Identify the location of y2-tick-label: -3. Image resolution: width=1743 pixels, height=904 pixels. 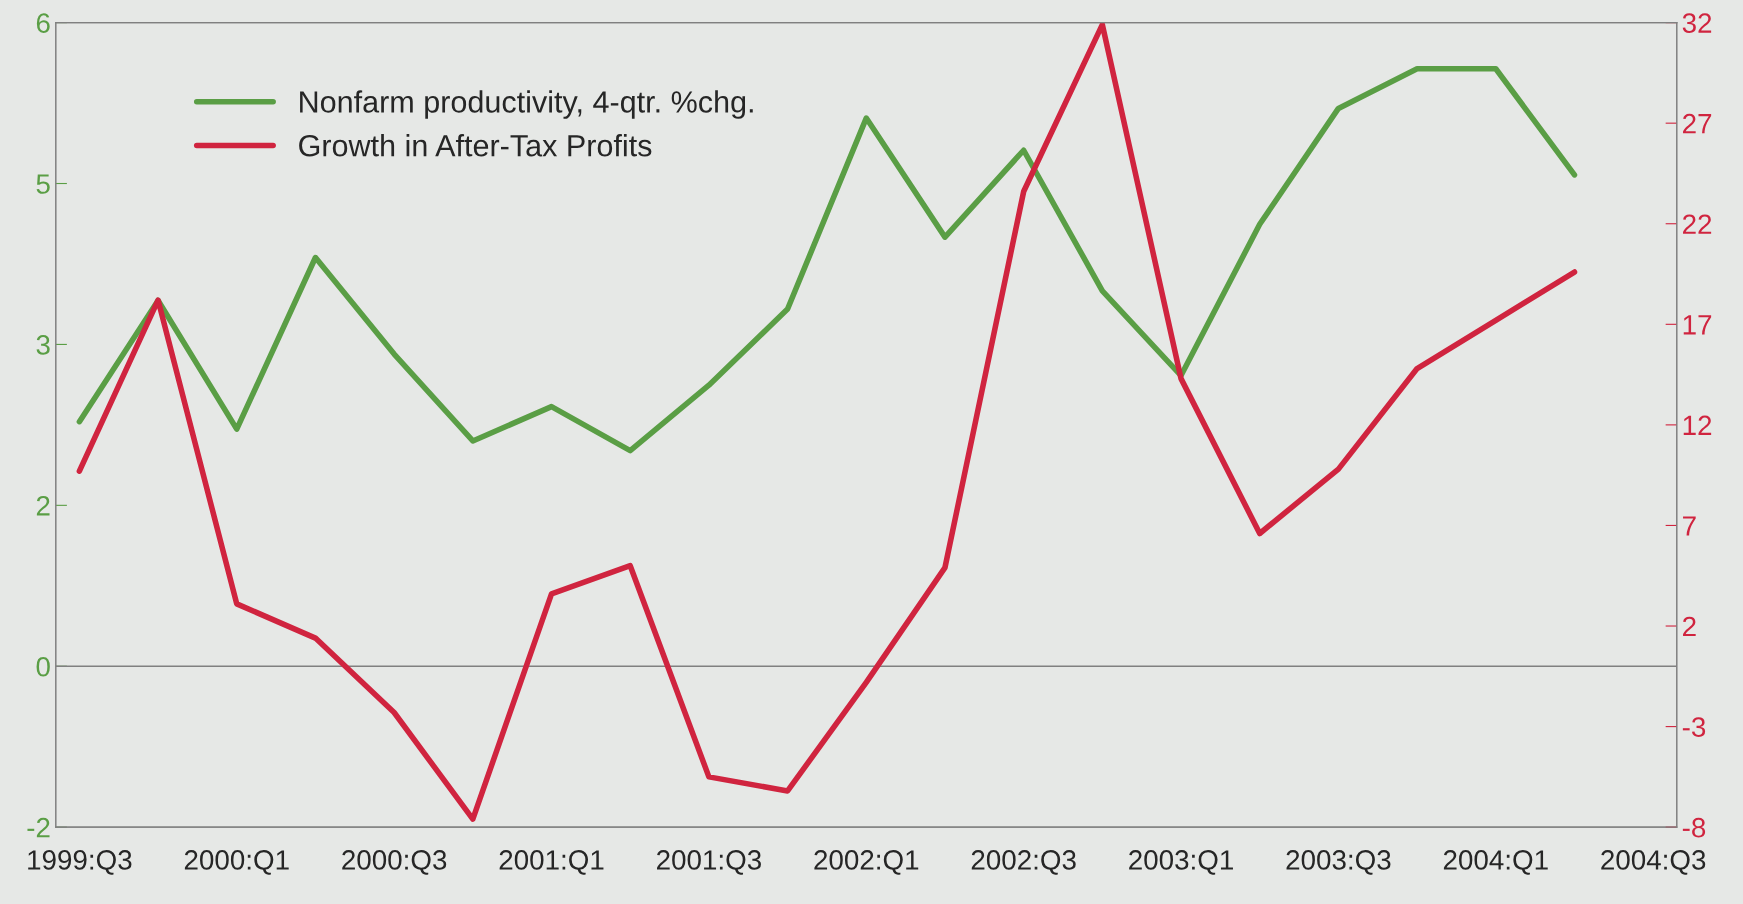
(1694, 727).